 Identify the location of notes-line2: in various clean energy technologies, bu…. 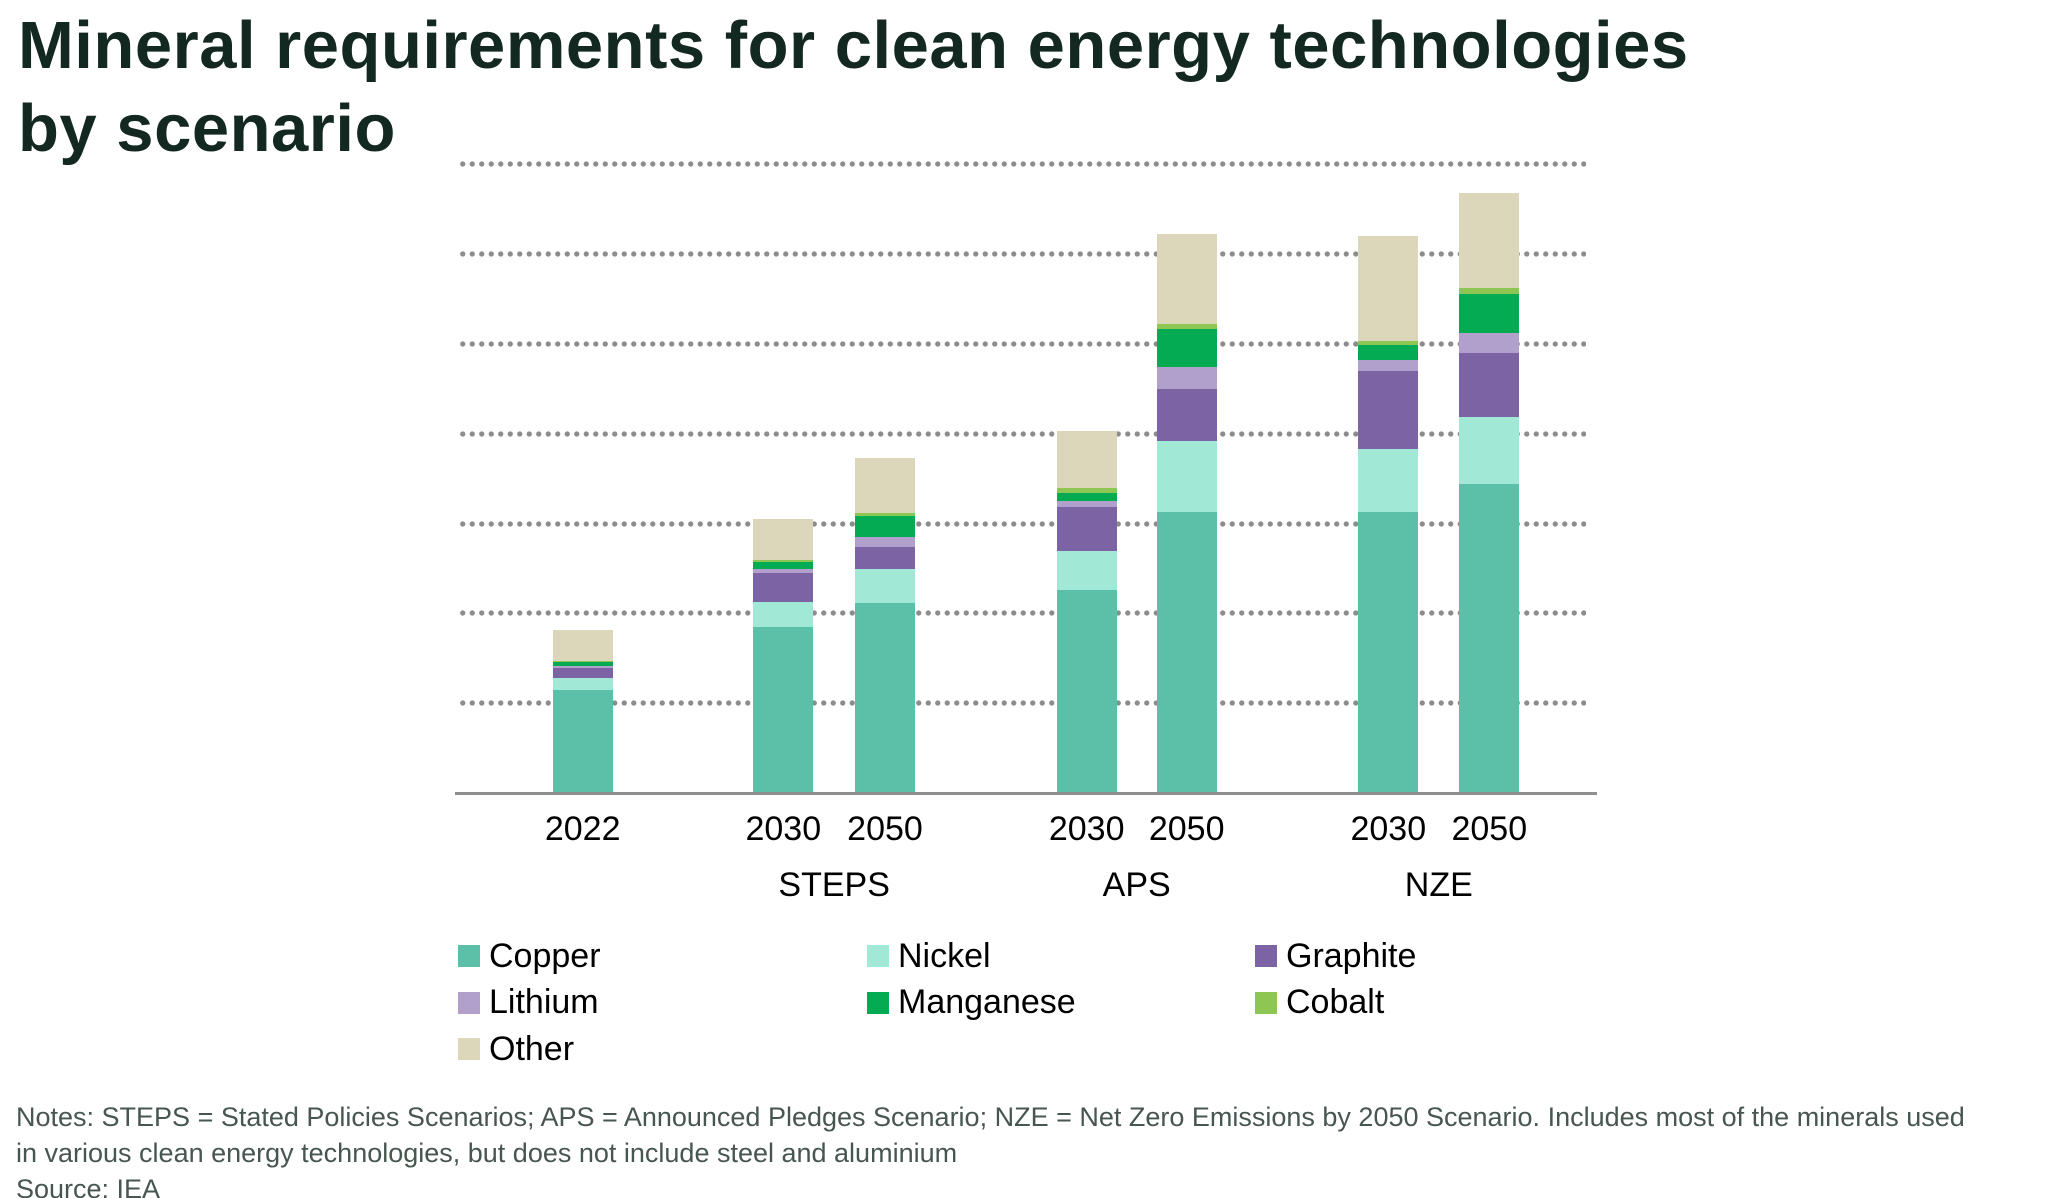
(487, 1153).